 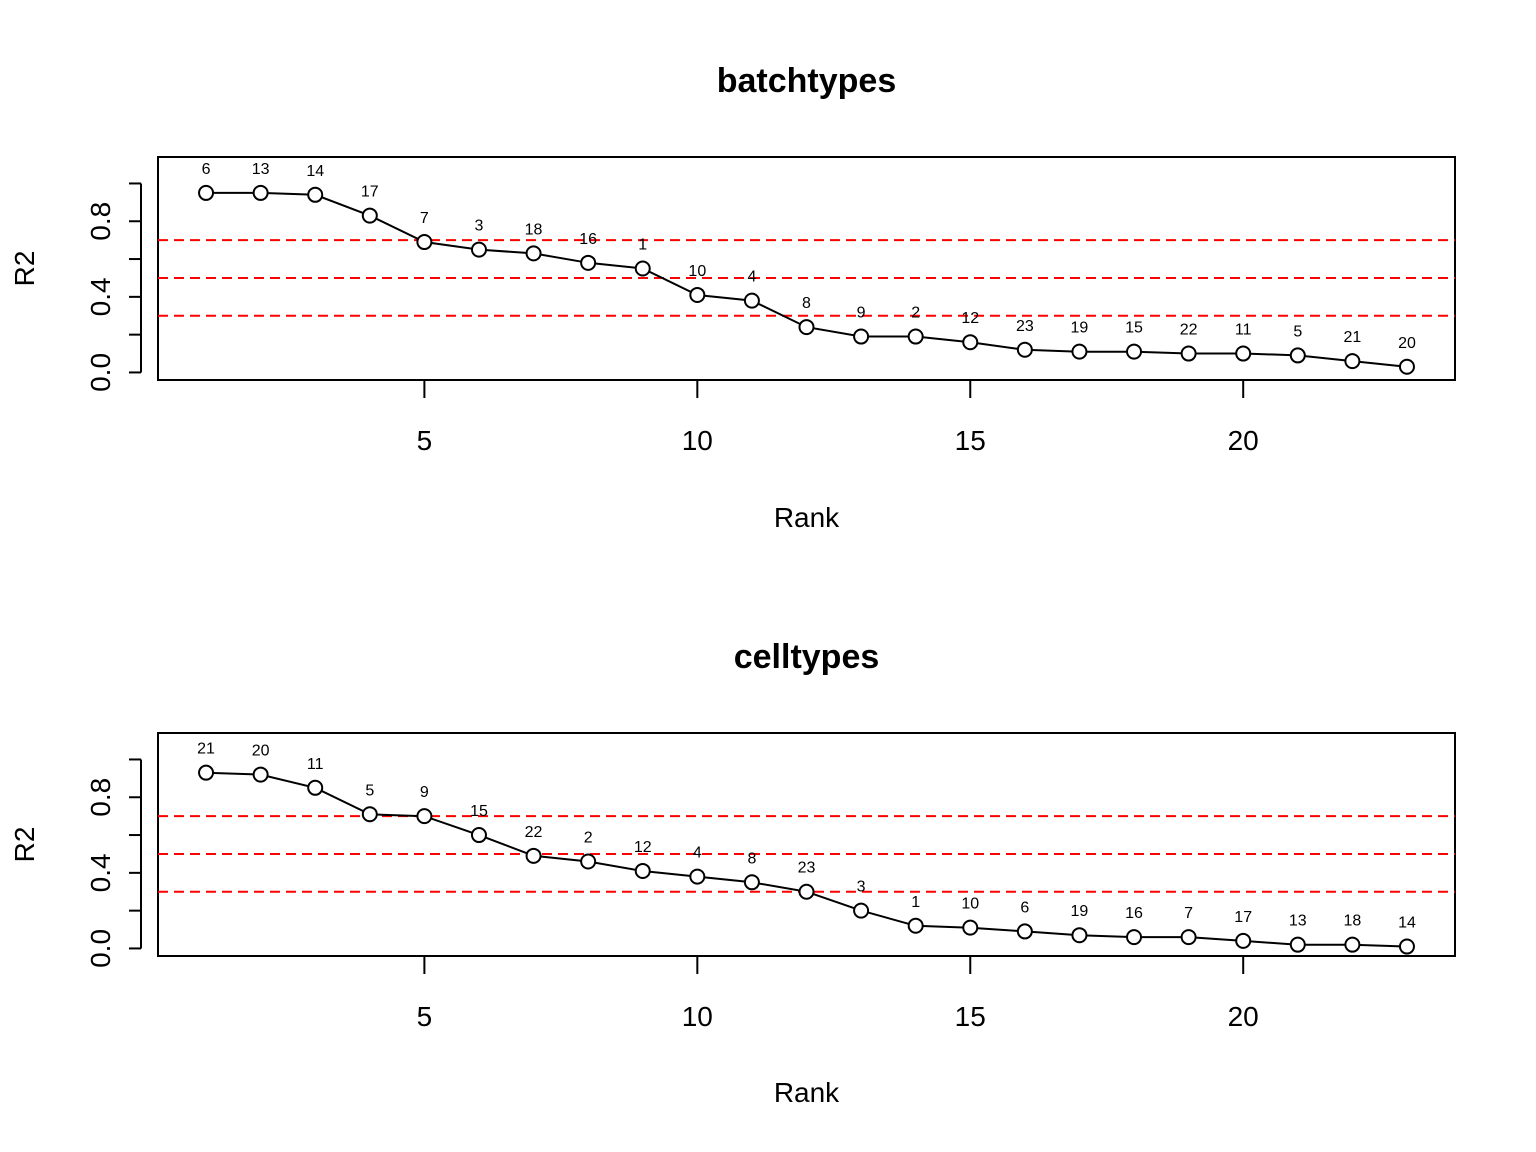 I want to click on point-label: 17, so click(x=370, y=192).